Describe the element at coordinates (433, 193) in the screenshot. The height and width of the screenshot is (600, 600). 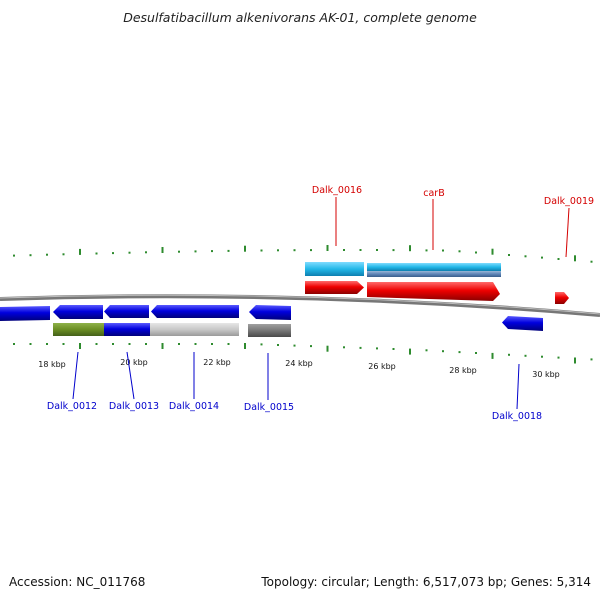
I see `gene-label-carb: carB` at that location.